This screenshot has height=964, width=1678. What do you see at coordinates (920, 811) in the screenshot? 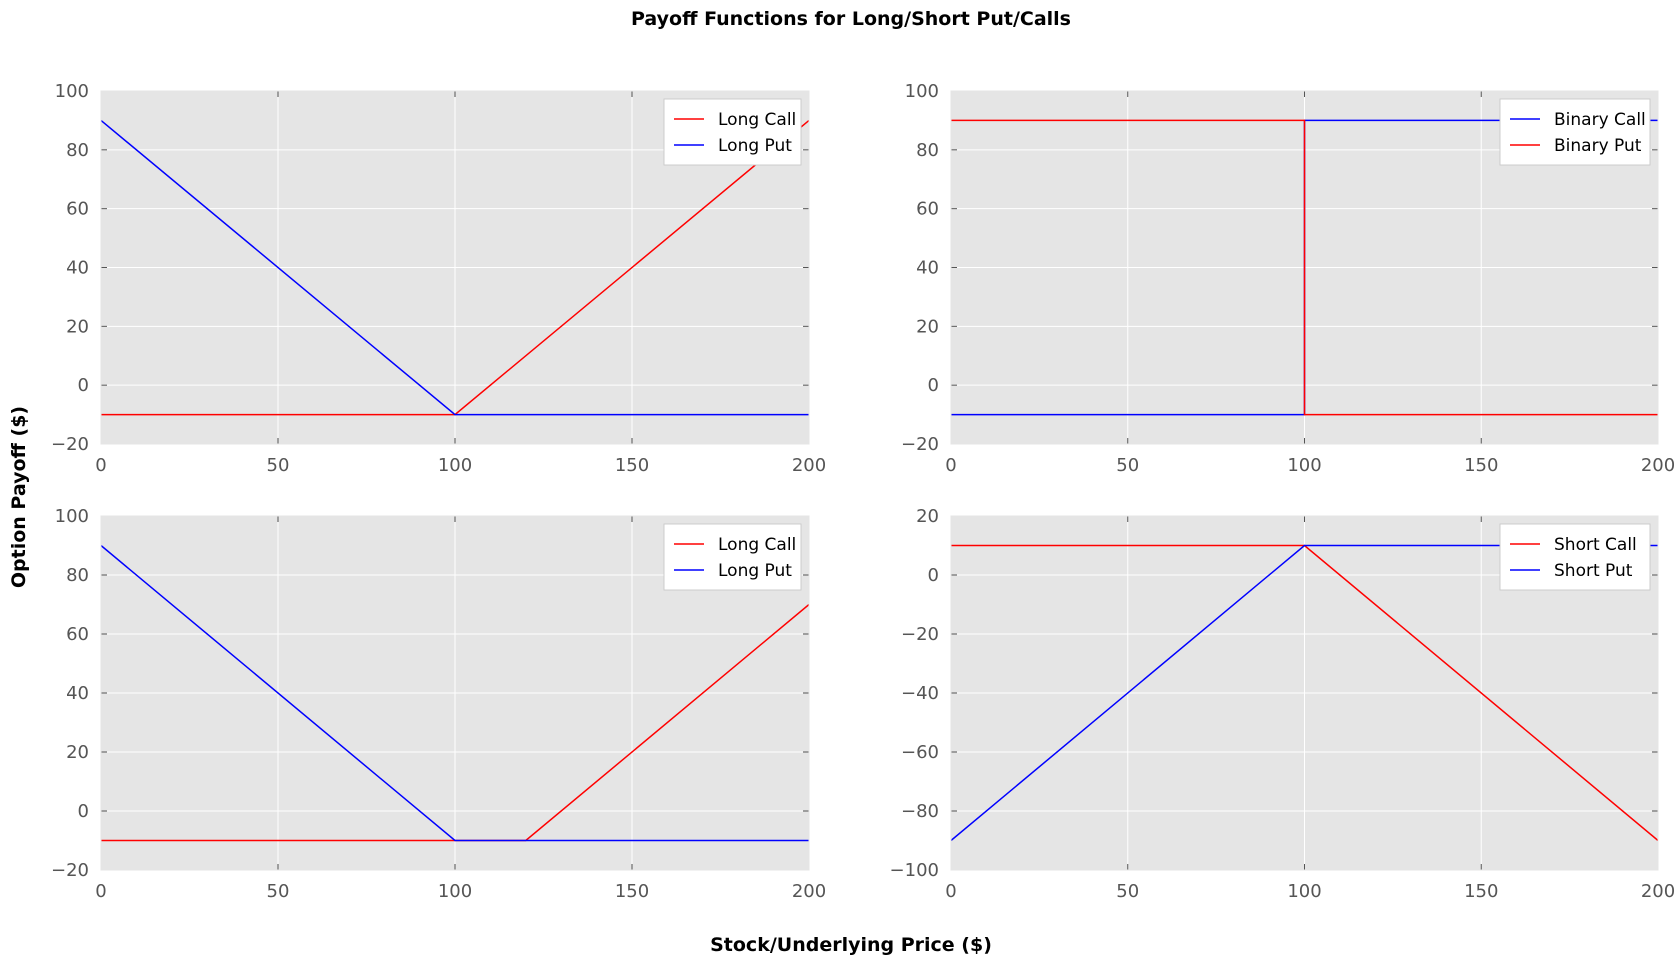
I see `y-tick-label: −80` at bounding box center [920, 811].